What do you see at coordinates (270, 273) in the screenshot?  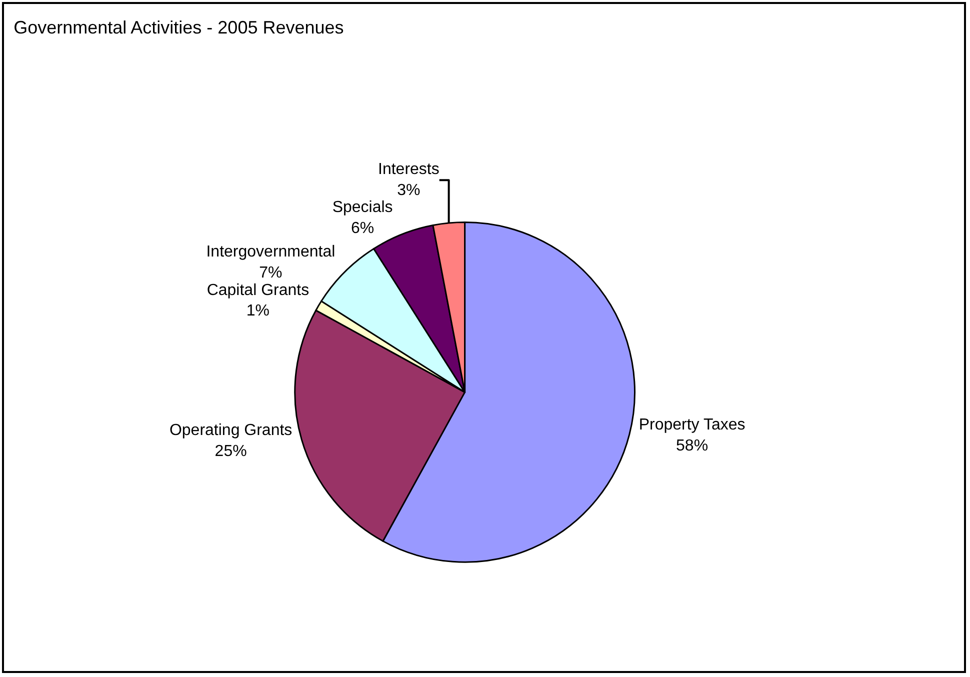 I see `data-label: 7%` at bounding box center [270, 273].